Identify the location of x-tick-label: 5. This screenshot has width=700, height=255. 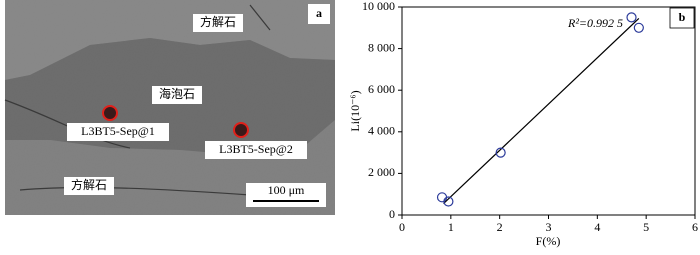
(646, 227).